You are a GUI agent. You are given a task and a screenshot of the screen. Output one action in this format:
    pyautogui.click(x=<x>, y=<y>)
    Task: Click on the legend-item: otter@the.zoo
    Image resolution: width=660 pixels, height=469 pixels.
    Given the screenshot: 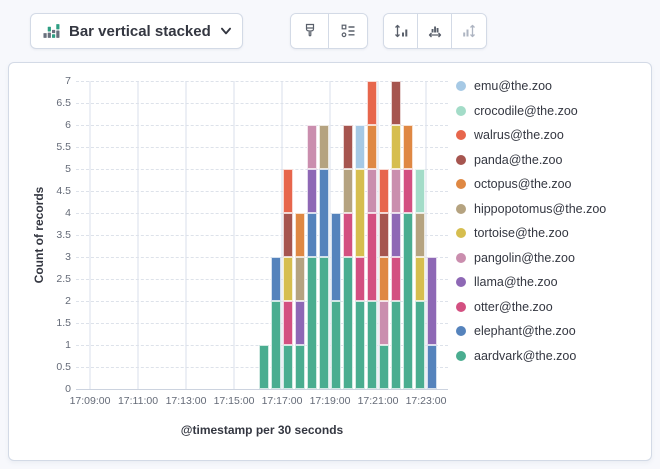 What is the action you would take?
    pyautogui.click(x=531, y=307)
    